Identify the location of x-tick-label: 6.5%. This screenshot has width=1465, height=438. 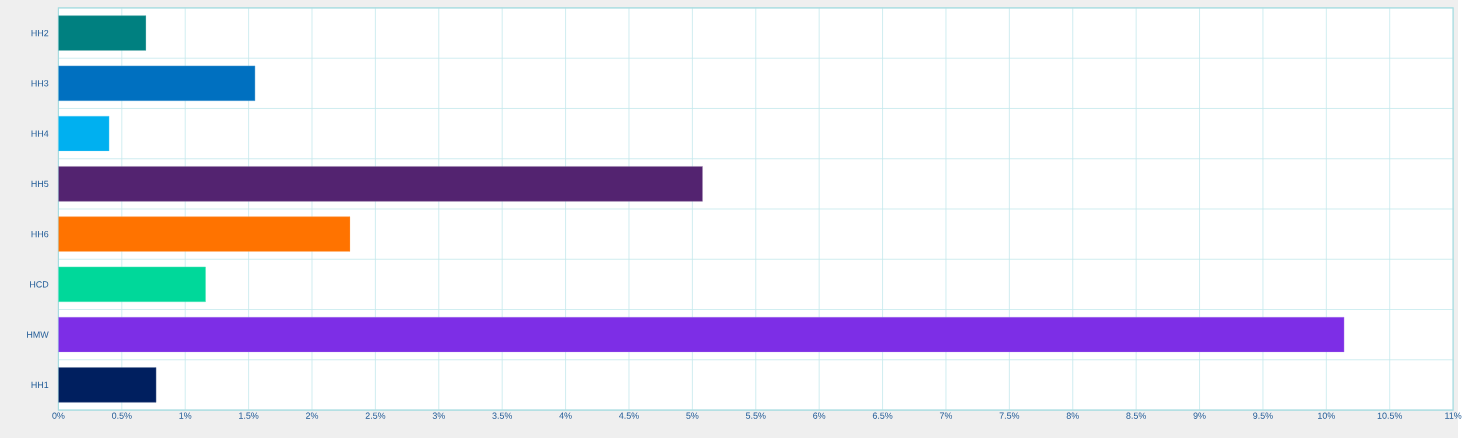
(882, 415).